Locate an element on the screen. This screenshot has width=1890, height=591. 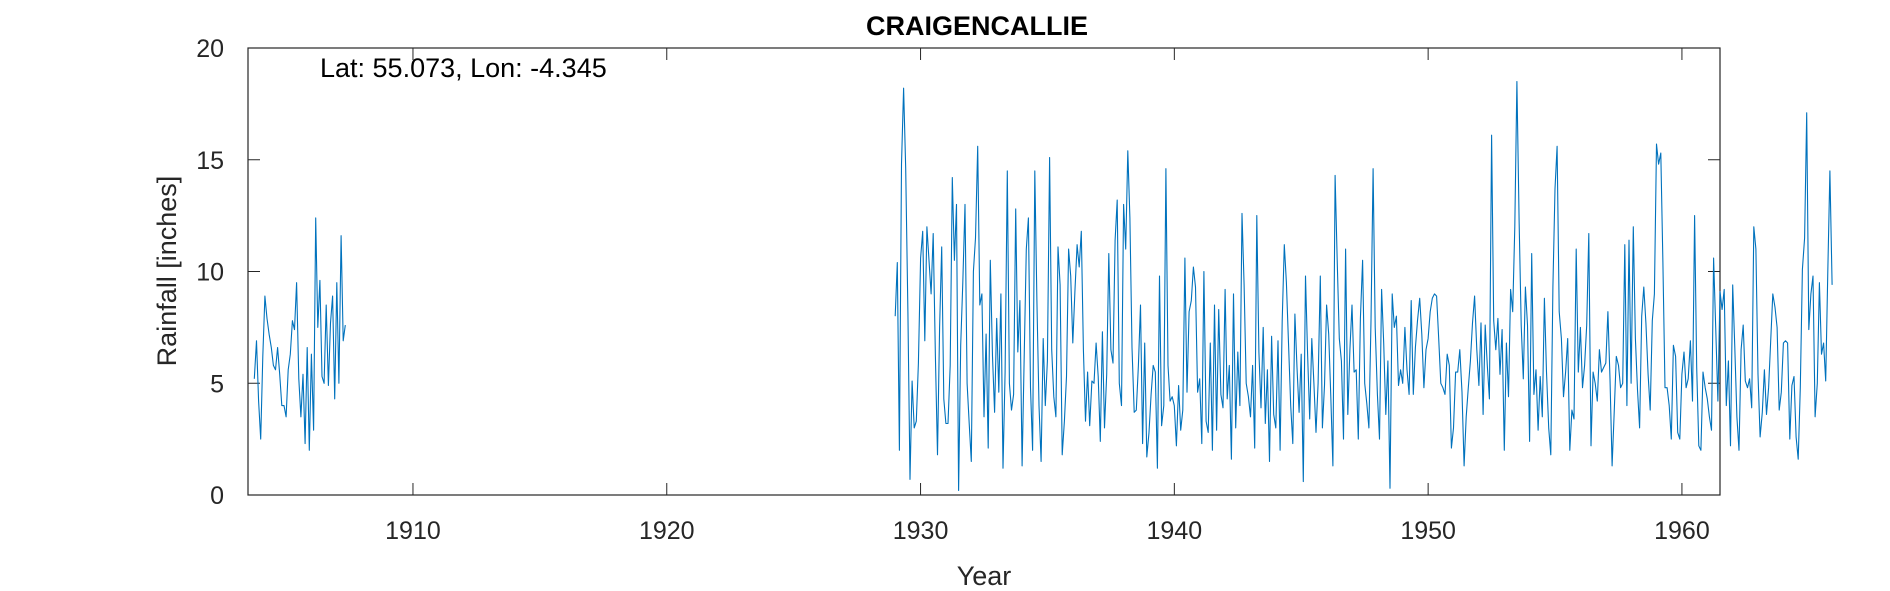
y-tick-label: 10 is located at coordinates (210, 273).